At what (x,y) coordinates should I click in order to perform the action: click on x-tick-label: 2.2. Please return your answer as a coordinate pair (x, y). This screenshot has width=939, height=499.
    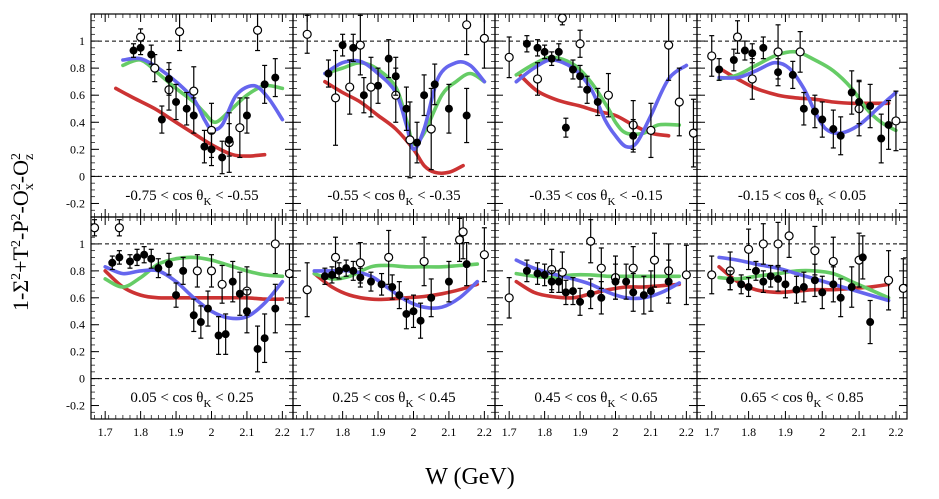
    Looking at the image, I should click on (895, 432).